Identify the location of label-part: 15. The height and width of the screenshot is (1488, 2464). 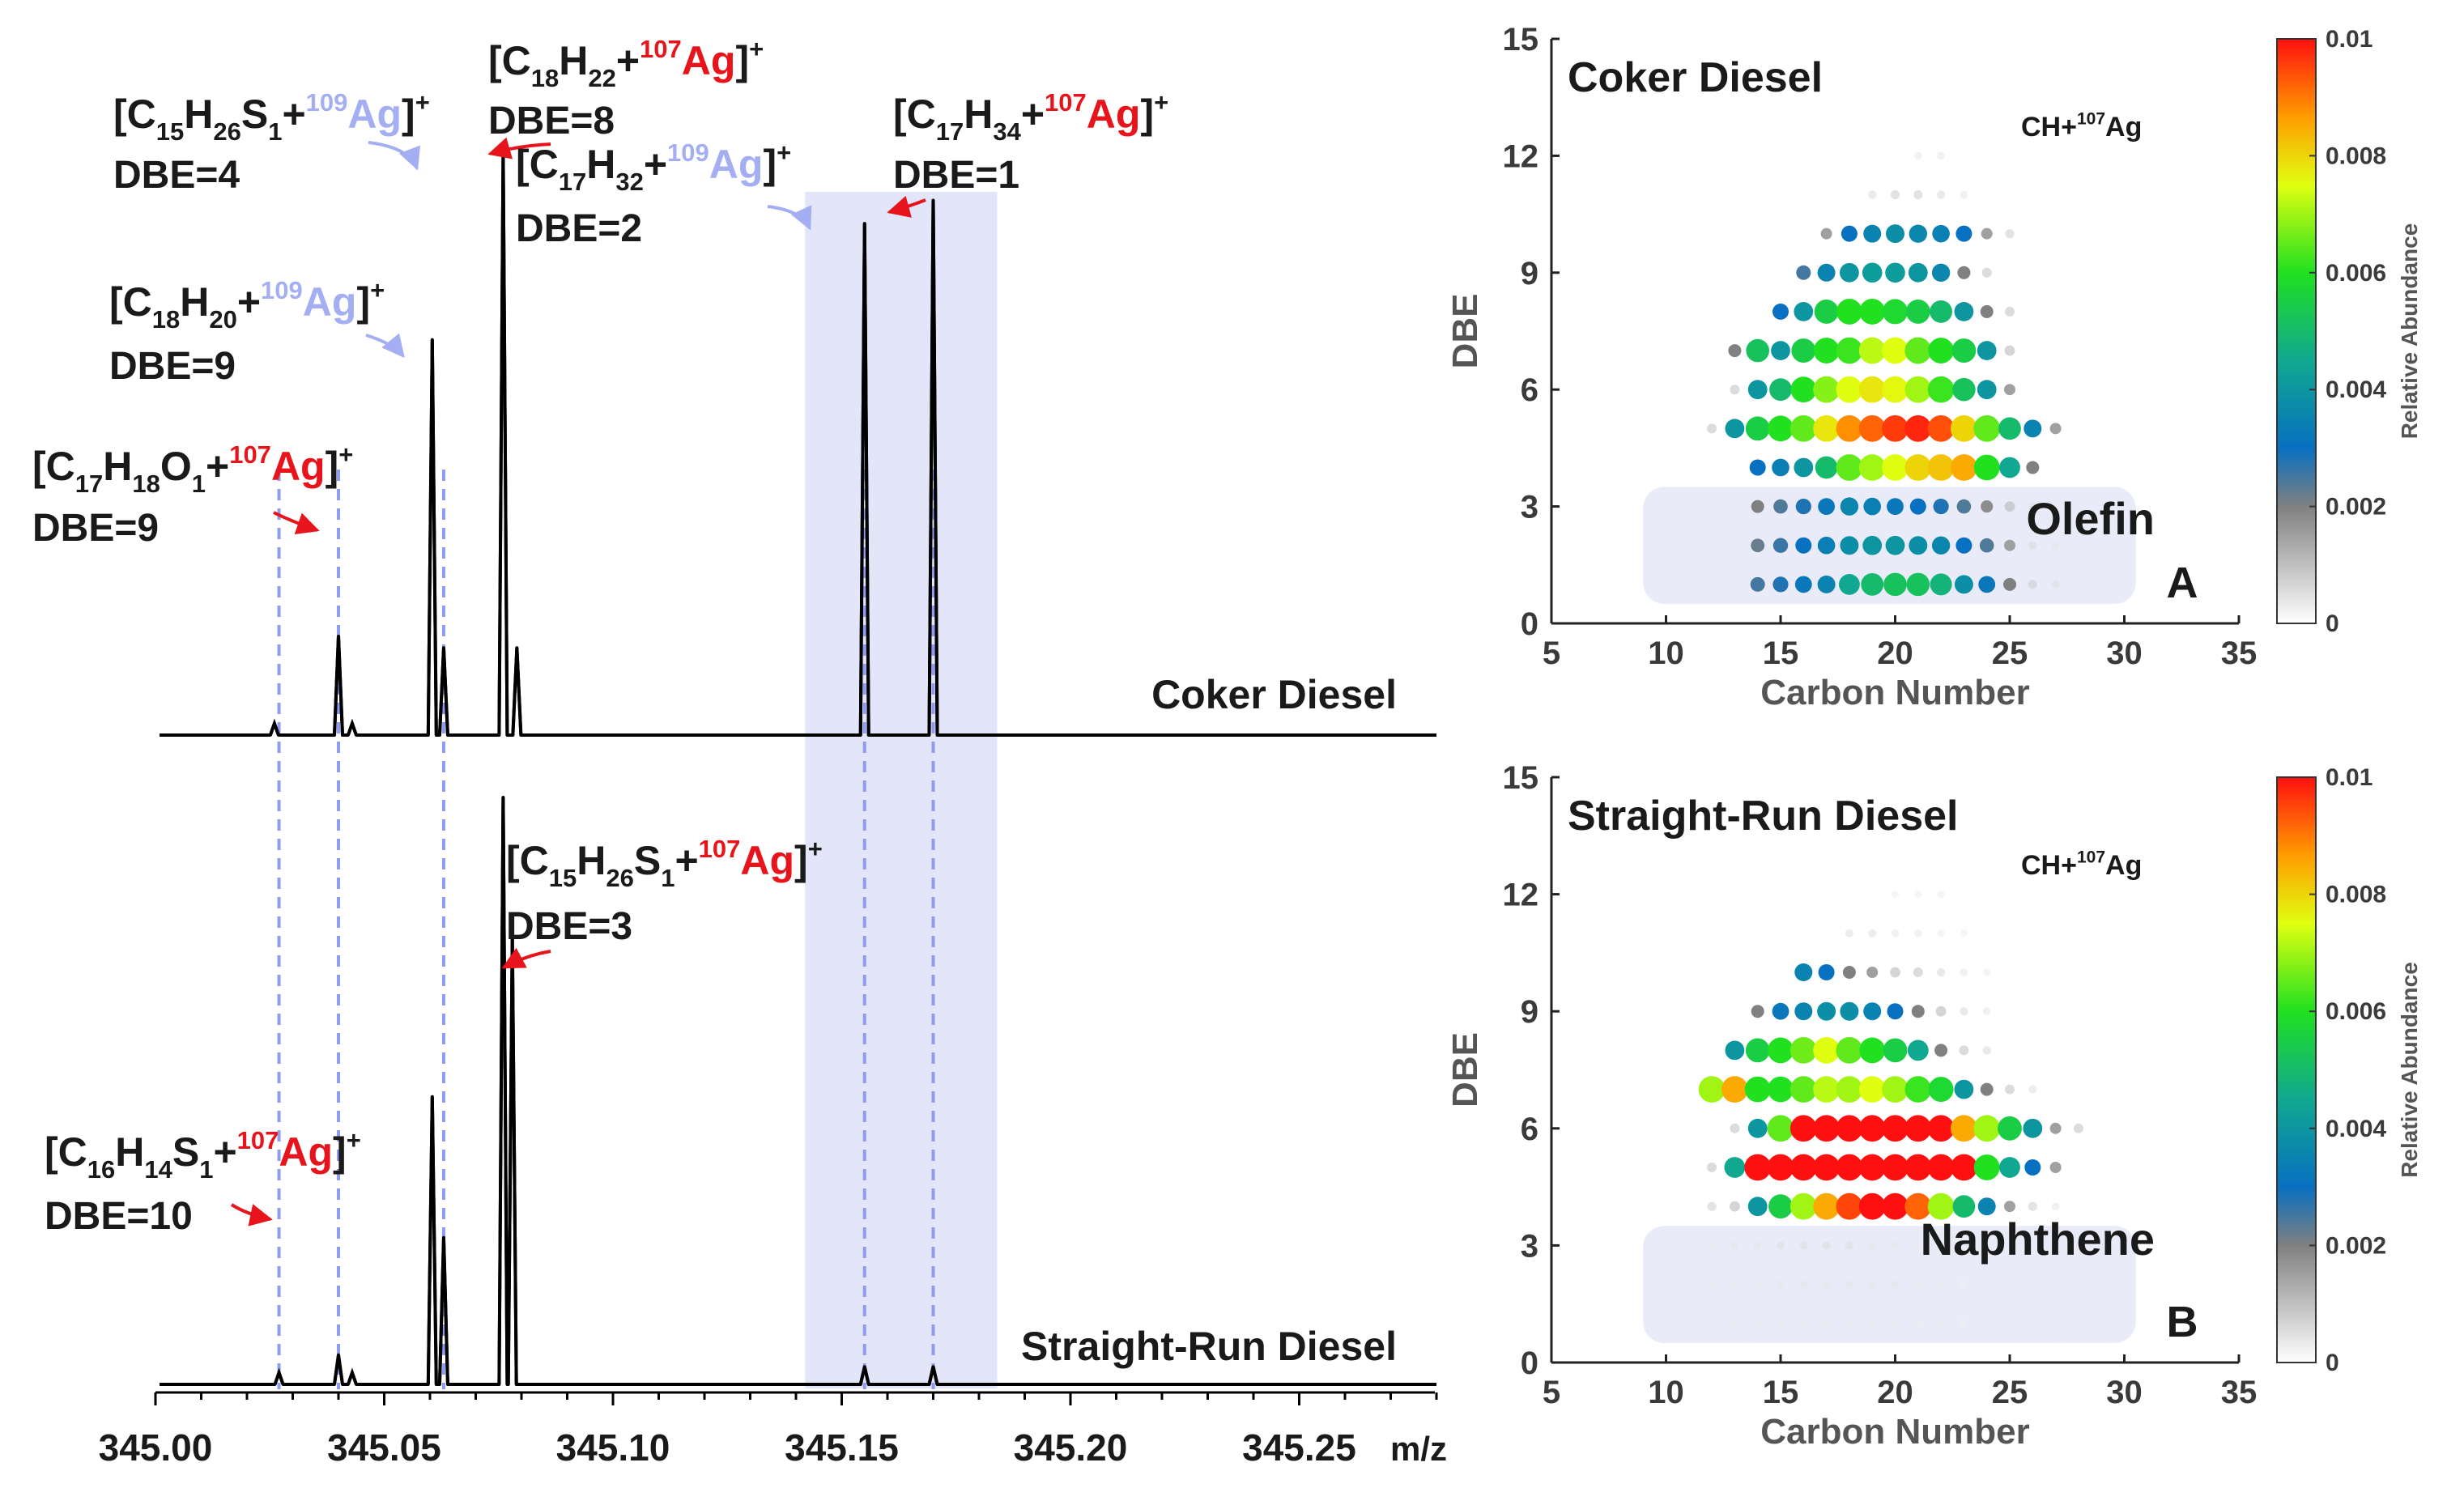
(170, 131).